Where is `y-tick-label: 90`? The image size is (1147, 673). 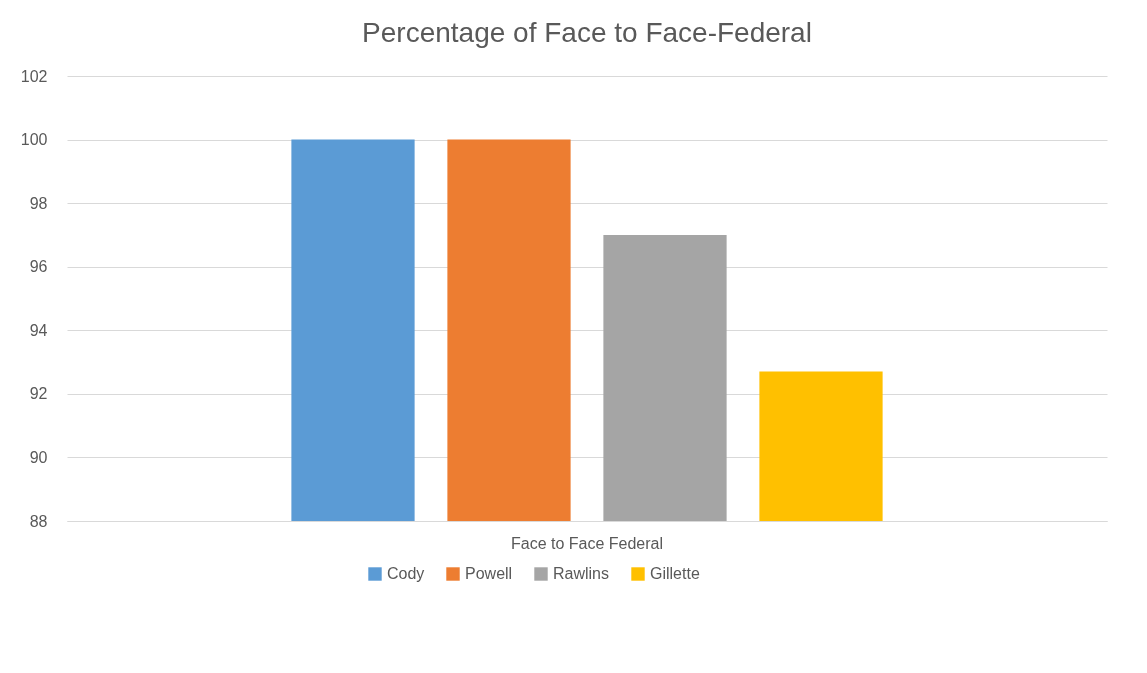
y-tick-label: 90 is located at coordinates (38, 457).